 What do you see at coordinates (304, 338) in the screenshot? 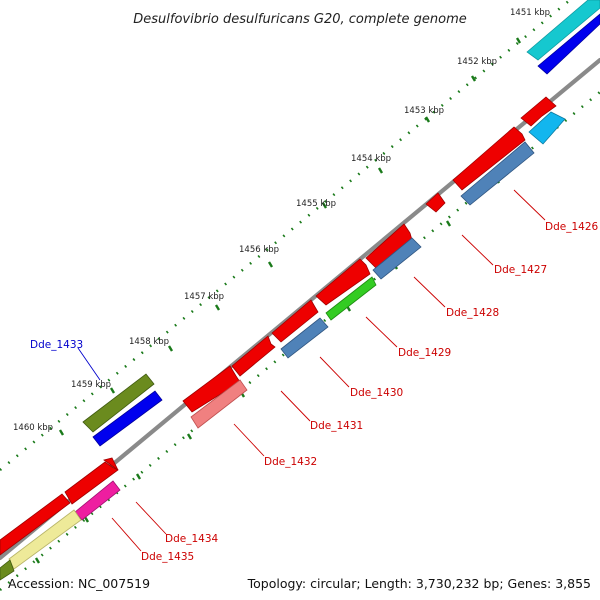
I see `dde-1430-gene` at bounding box center [304, 338].